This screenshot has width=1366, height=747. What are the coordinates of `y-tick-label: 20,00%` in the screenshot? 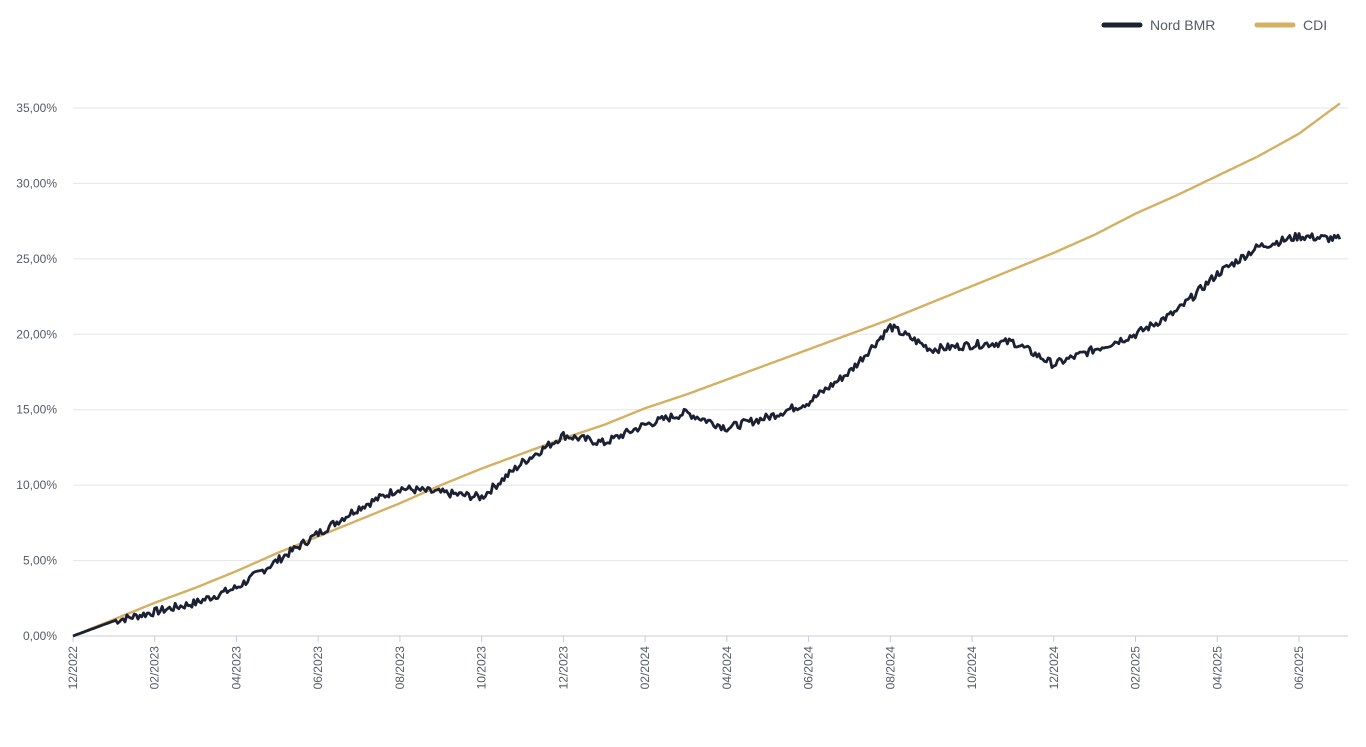 It's located at (36, 334).